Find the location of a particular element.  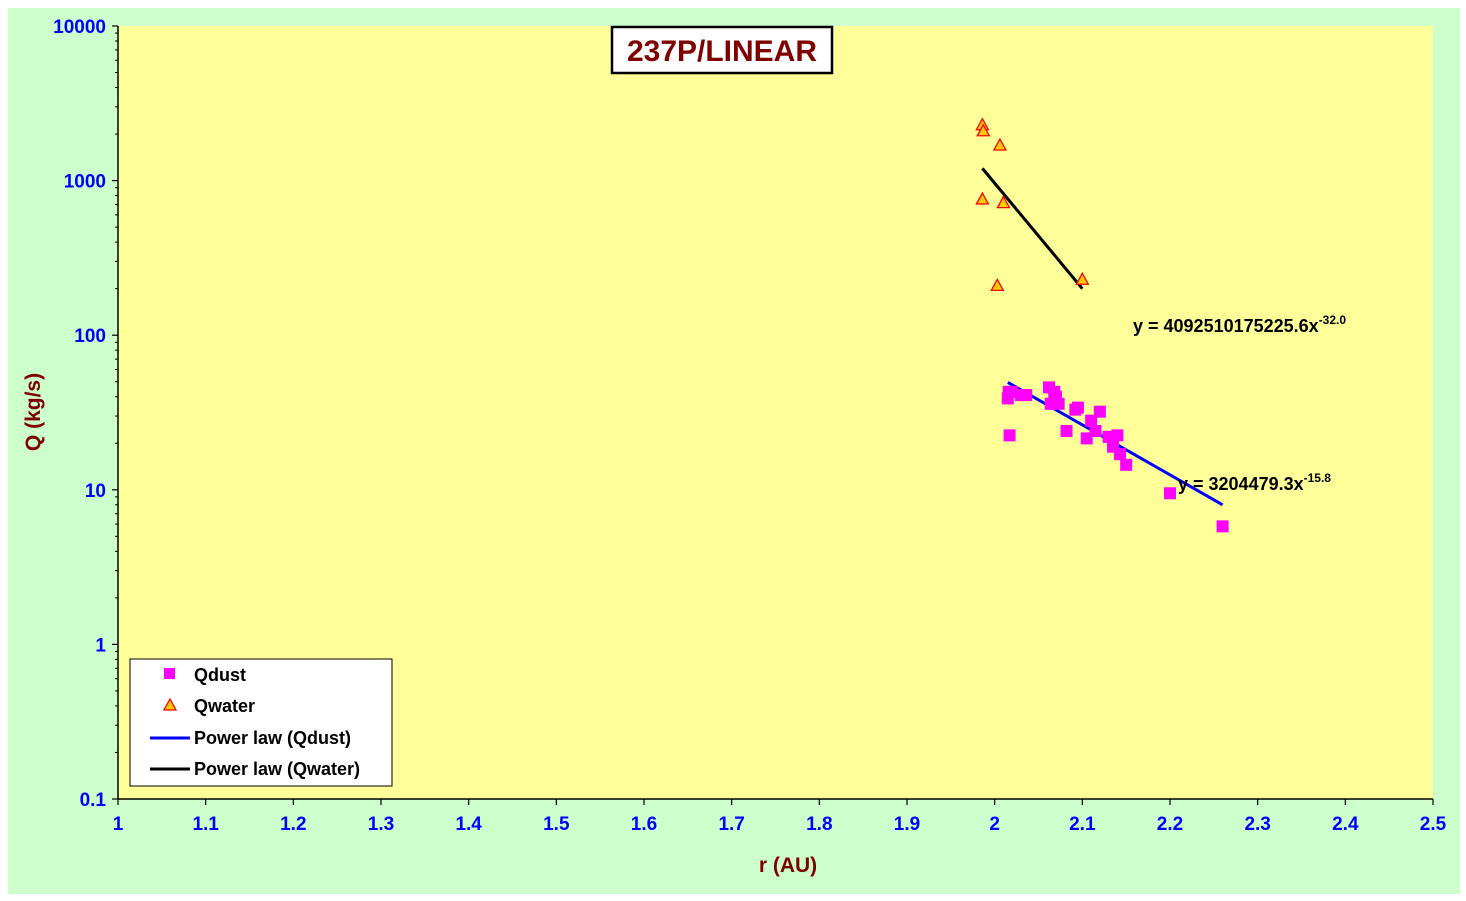

legend-qdust-label: Qdust is located at coordinates (220, 675).